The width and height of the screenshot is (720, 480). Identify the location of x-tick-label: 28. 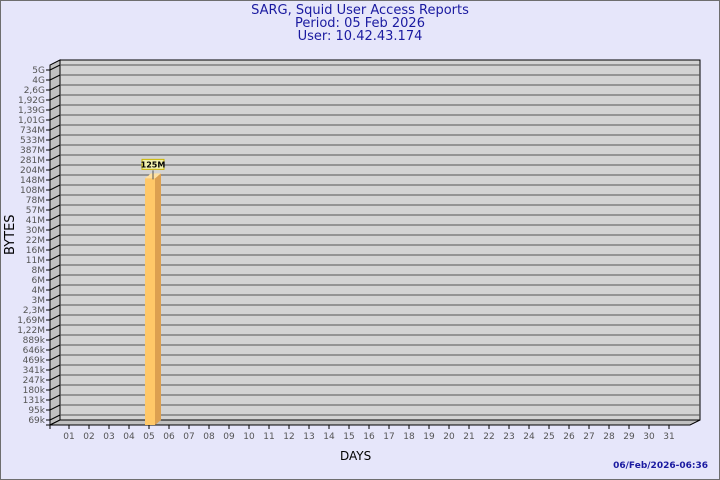
(609, 437).